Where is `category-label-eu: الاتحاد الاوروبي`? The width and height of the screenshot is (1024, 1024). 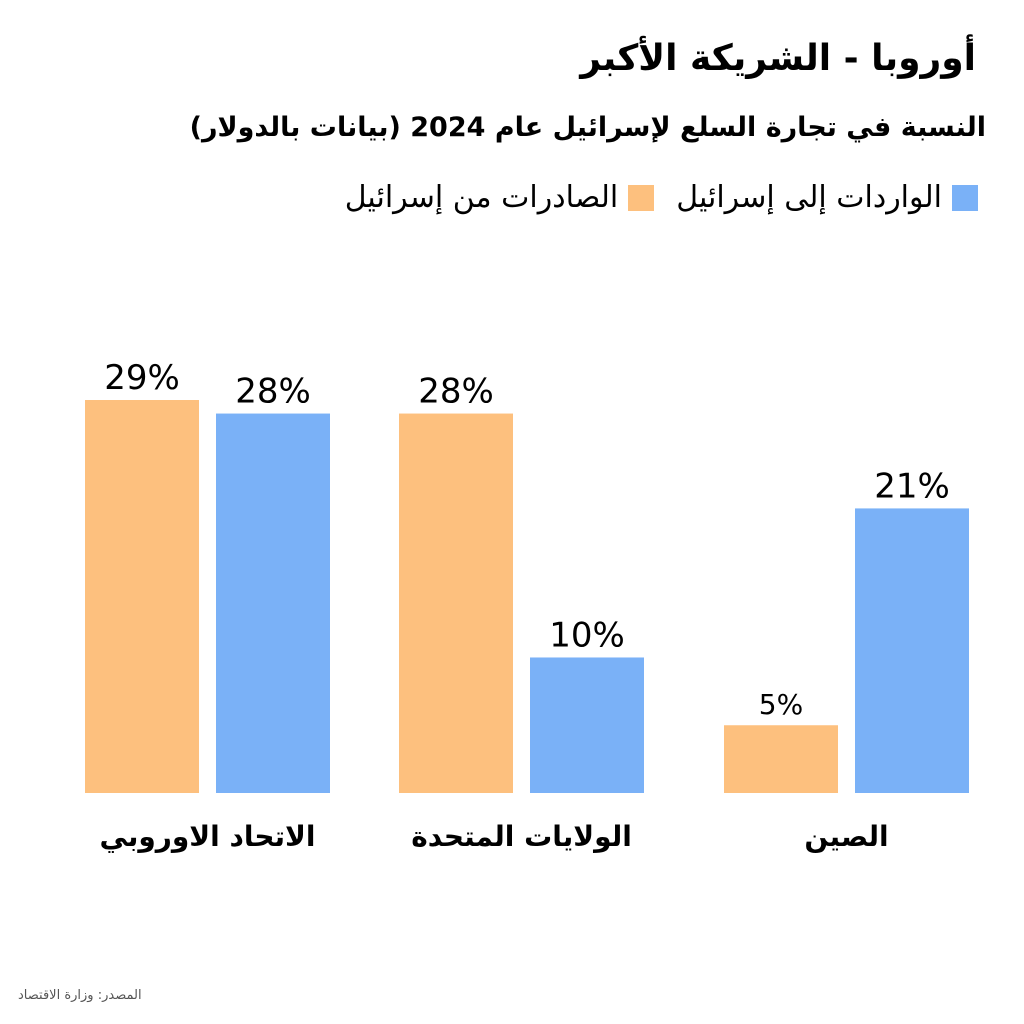 category-label-eu: الاتحاد الاوروبي is located at coordinates (208, 836).